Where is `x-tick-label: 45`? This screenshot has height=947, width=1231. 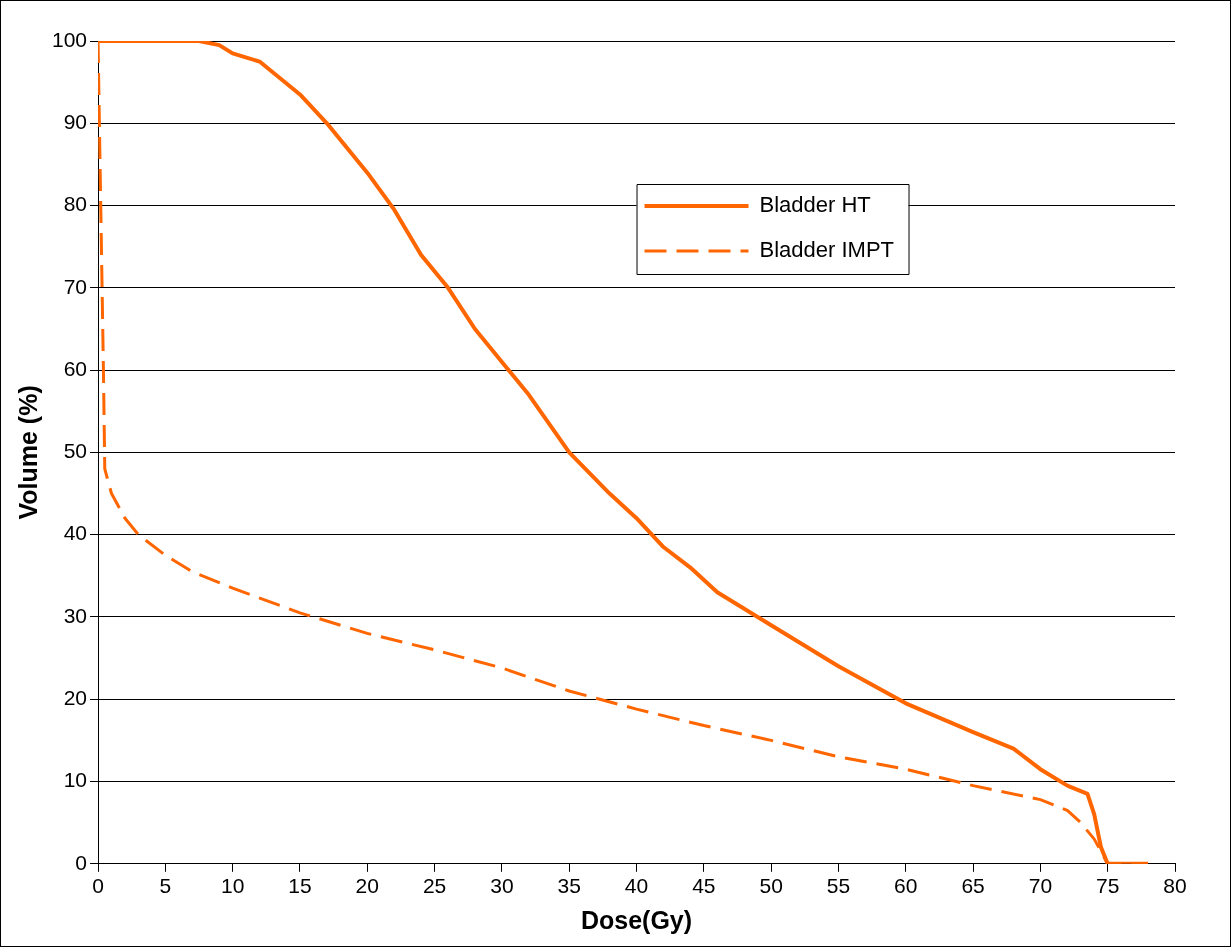
x-tick-label: 45 is located at coordinates (704, 886).